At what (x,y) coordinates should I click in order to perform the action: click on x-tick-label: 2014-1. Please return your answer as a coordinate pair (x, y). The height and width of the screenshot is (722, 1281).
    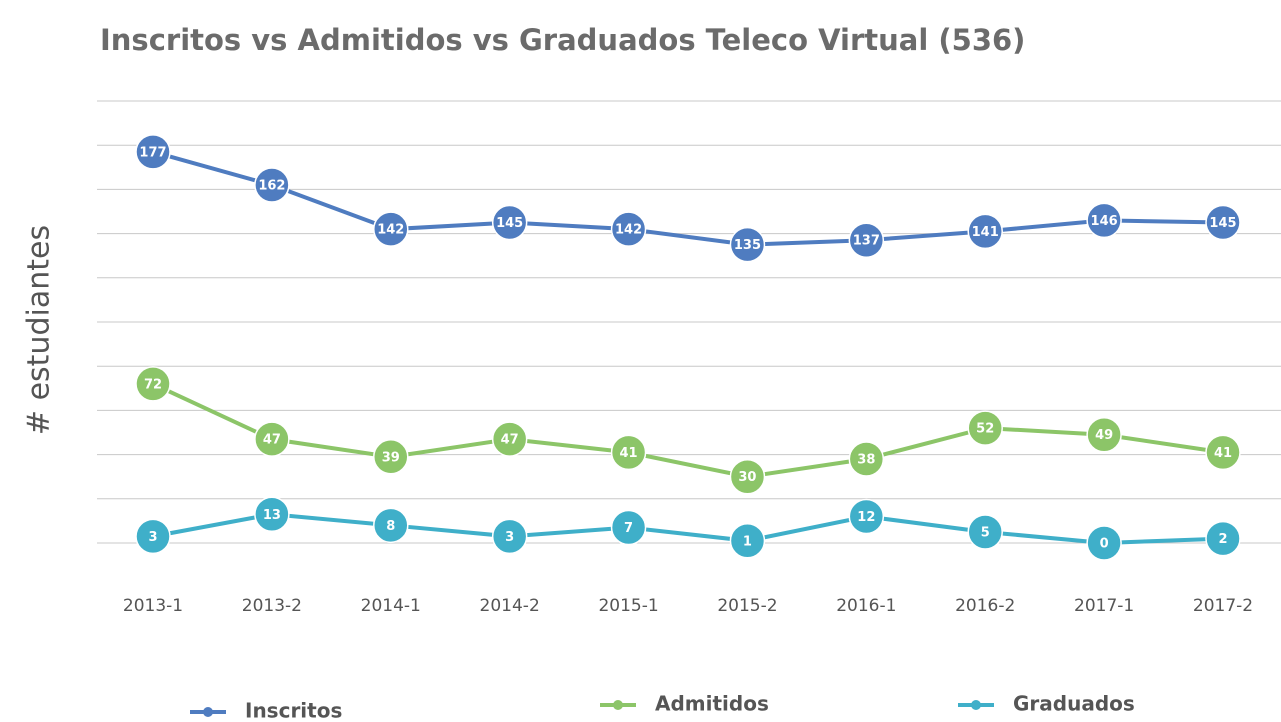
    Looking at the image, I should click on (391, 606).